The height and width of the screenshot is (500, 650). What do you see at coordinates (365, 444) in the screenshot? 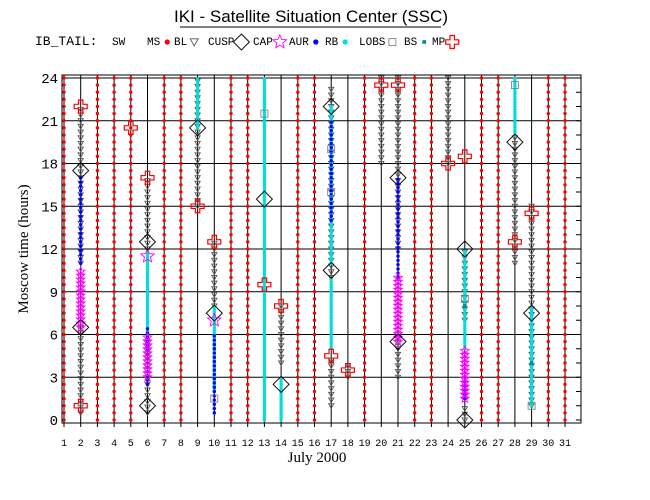
I see `x-tick-label: 19` at bounding box center [365, 444].